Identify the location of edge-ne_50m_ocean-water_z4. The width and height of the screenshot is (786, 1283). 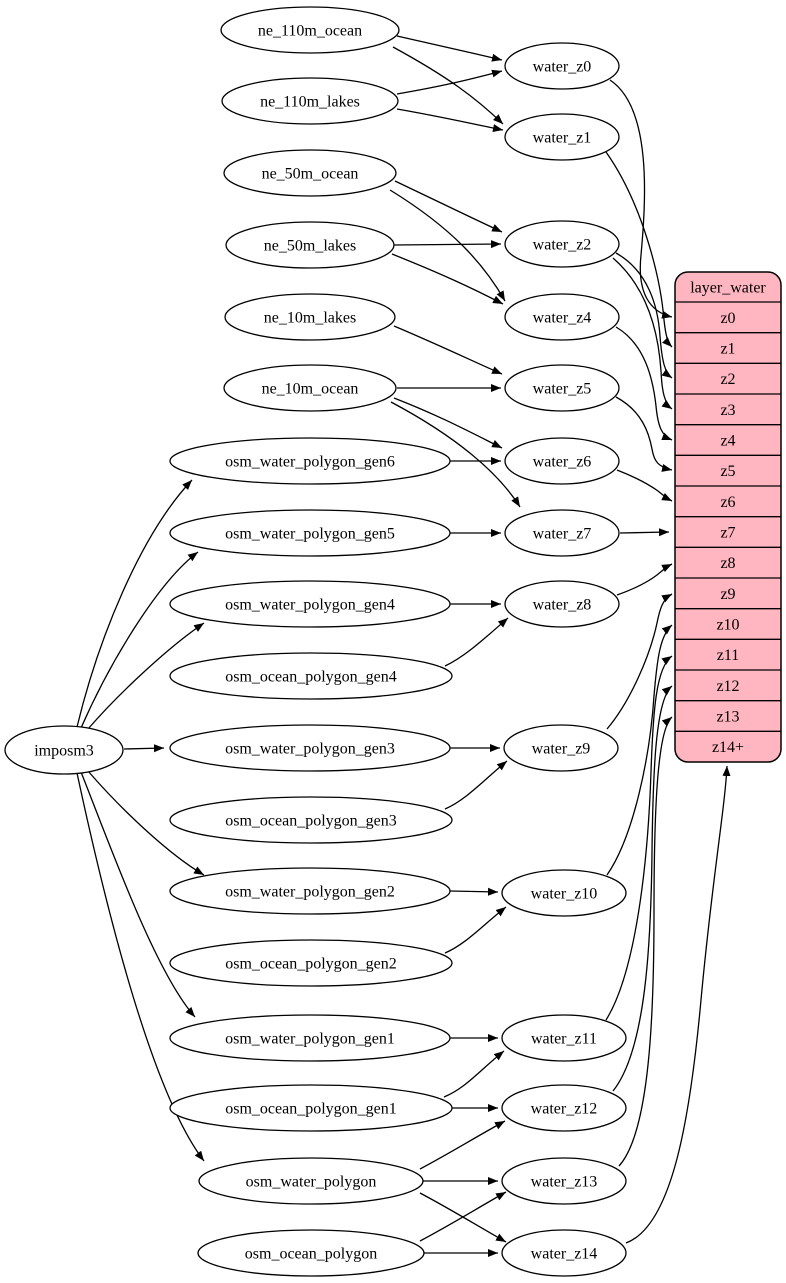
(447, 245).